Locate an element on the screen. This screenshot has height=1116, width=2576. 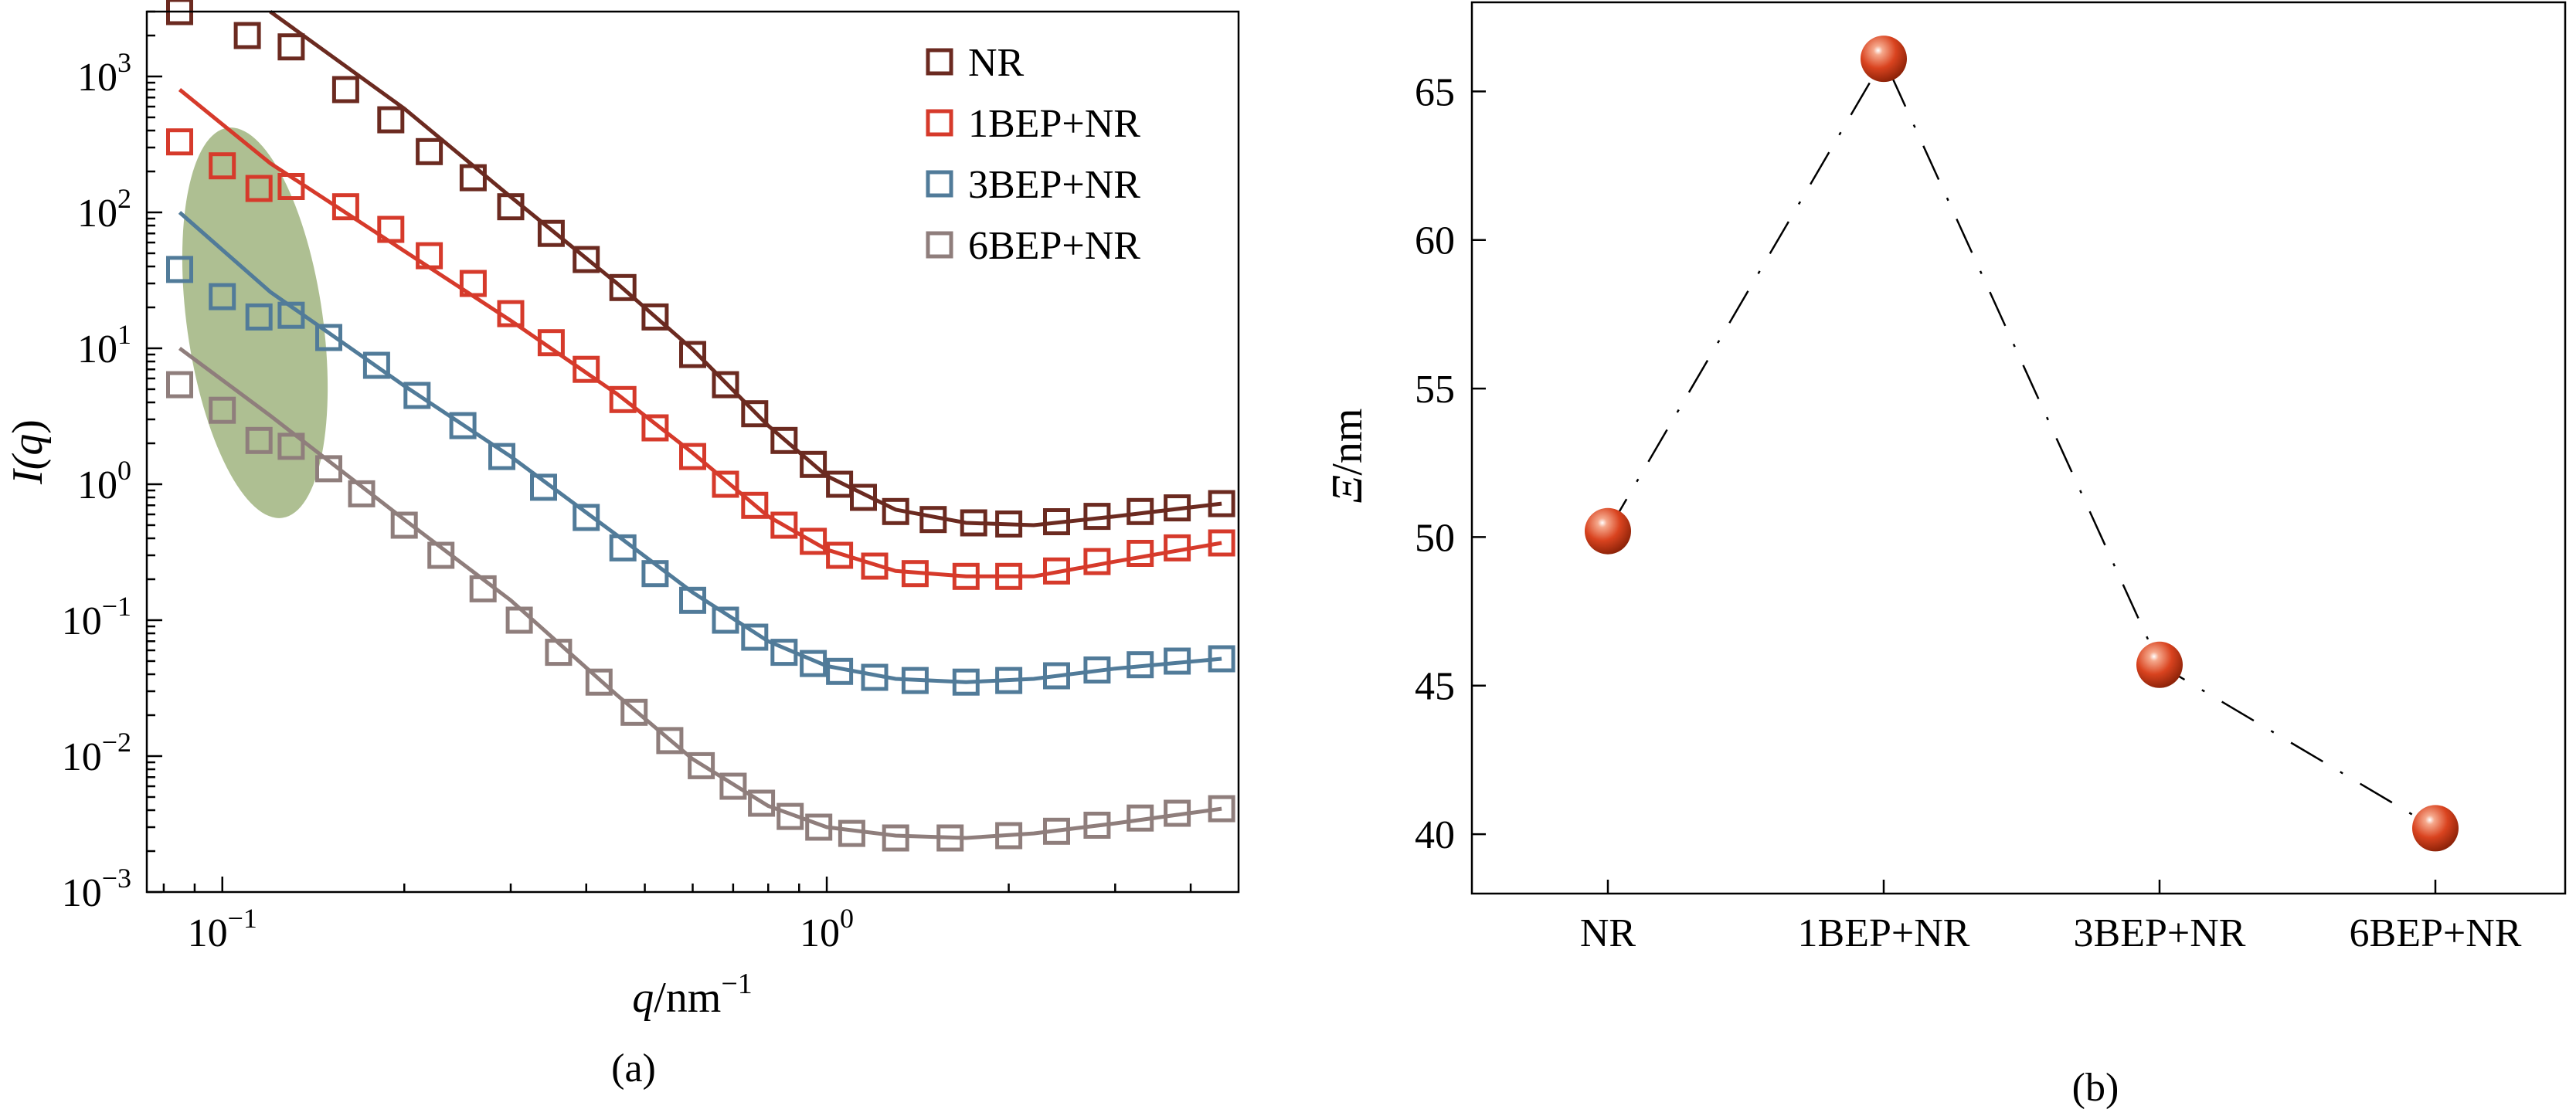
y-tick-label-b: 60 is located at coordinates (1435, 241).